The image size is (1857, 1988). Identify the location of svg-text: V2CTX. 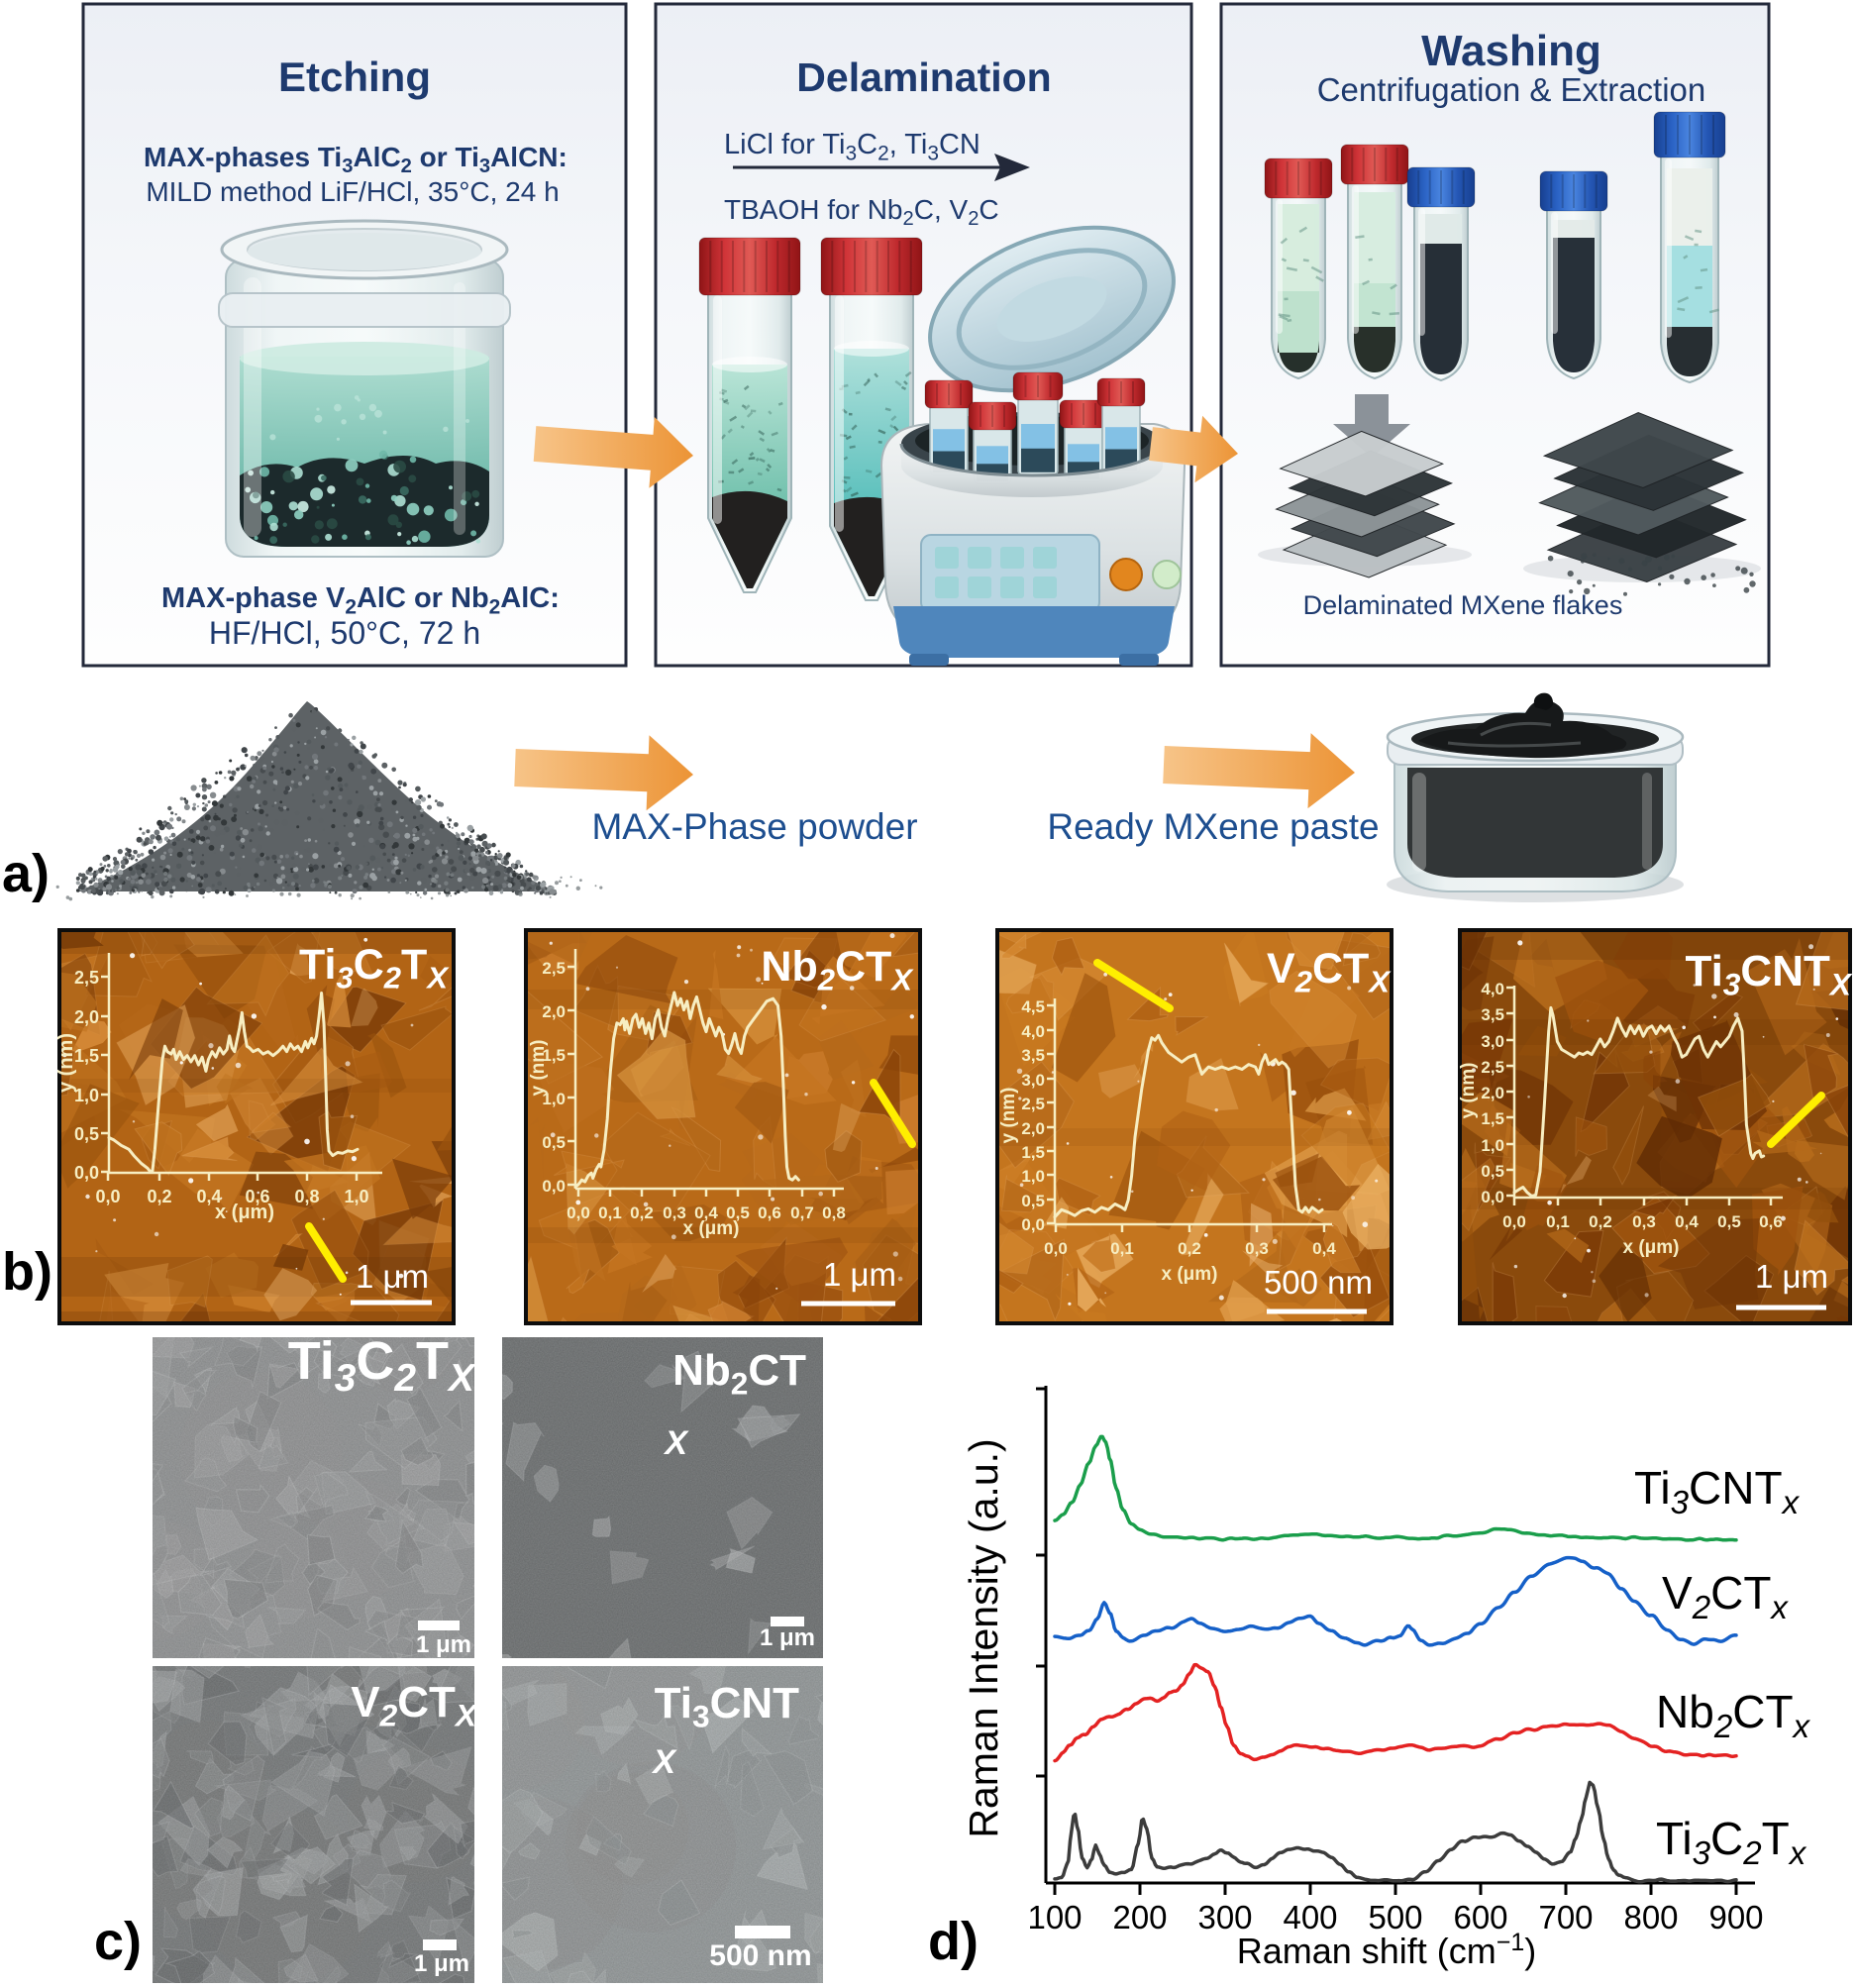
(414, 1705).